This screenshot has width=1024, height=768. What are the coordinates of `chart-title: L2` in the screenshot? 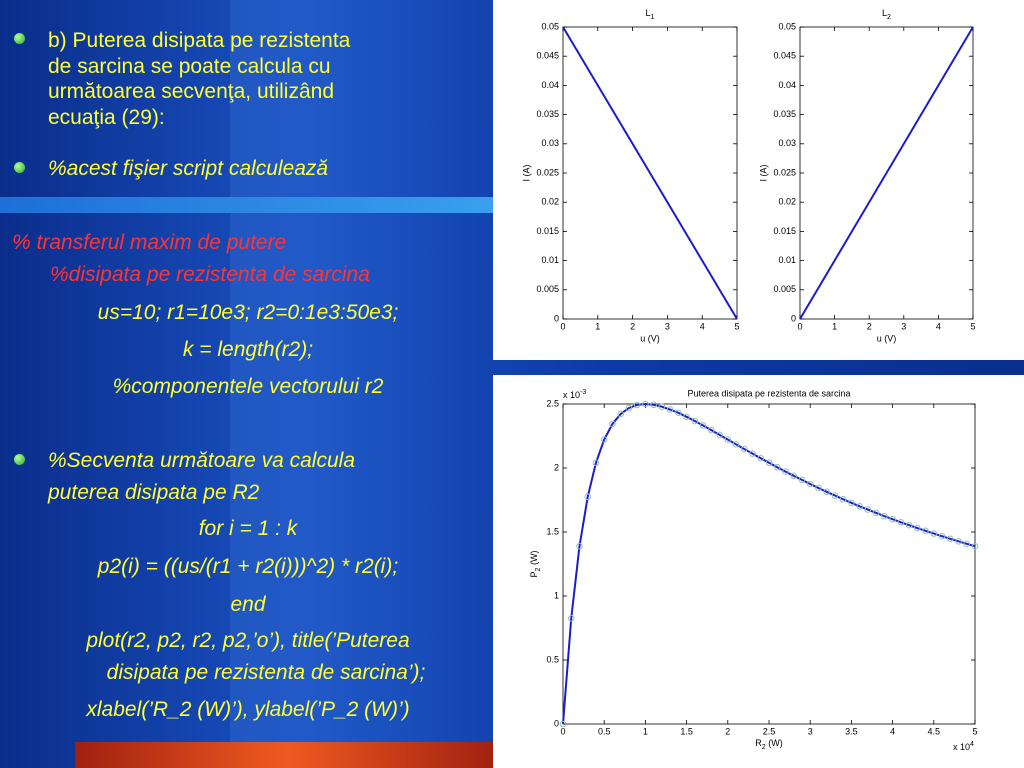 It's located at (886, 14).